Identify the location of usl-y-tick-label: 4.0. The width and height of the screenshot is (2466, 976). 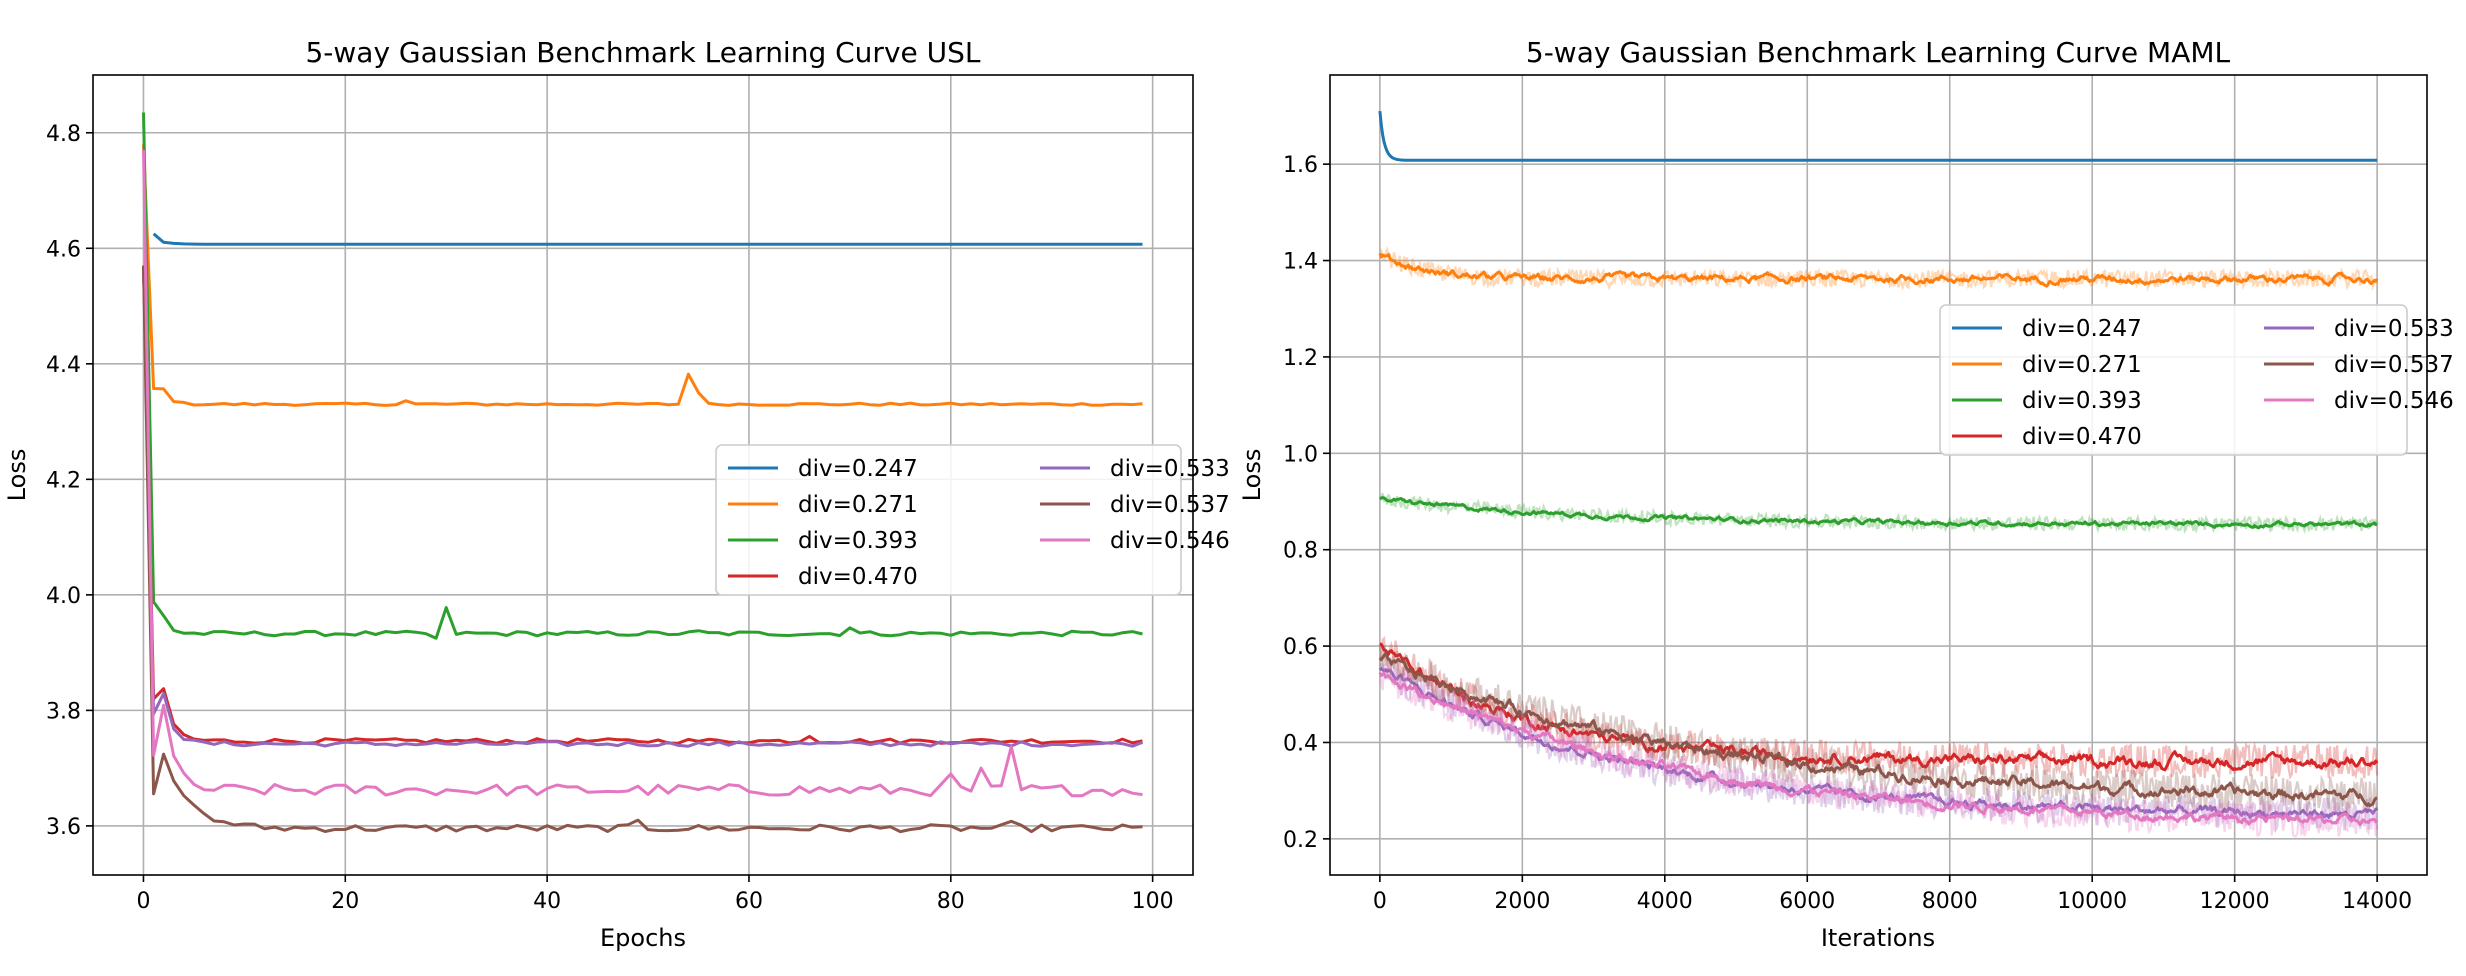
(63, 596).